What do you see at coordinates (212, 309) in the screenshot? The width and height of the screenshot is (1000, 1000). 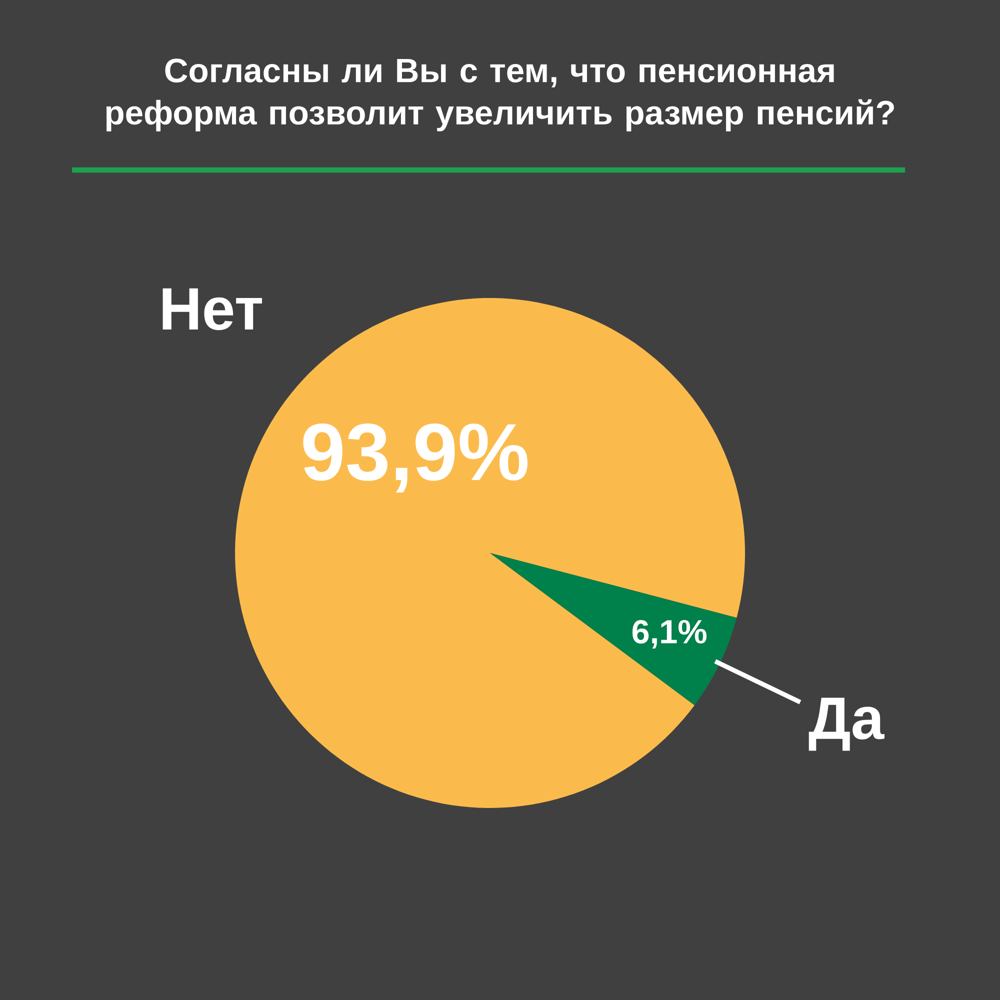 I see `slice-label: Нет` at bounding box center [212, 309].